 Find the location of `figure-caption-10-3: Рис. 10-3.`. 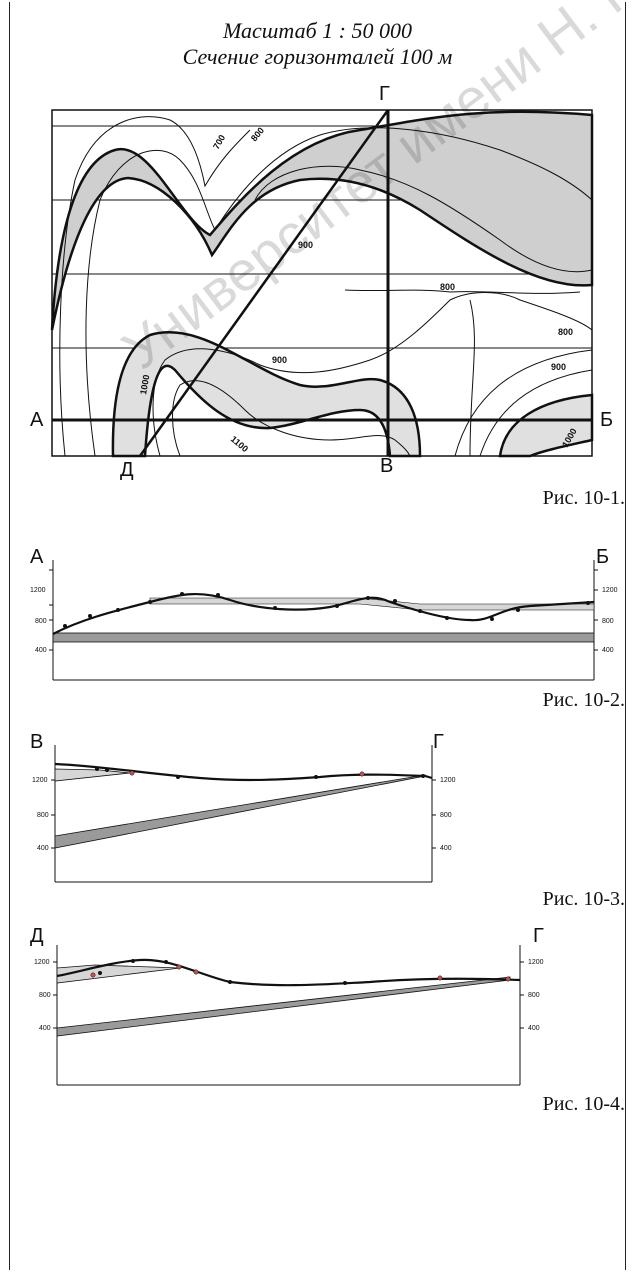

figure-caption-10-3: Рис. 10-3. is located at coordinates (583, 899).